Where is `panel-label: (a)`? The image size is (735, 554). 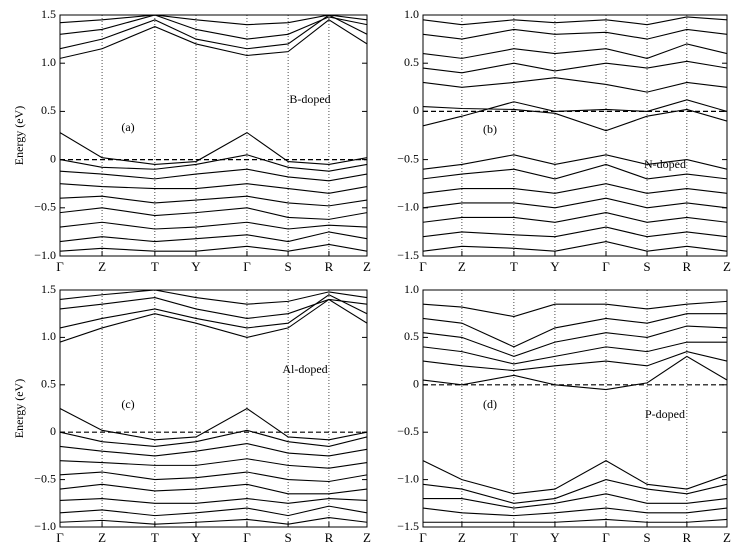
panel-label: (a) is located at coordinates (127, 127).